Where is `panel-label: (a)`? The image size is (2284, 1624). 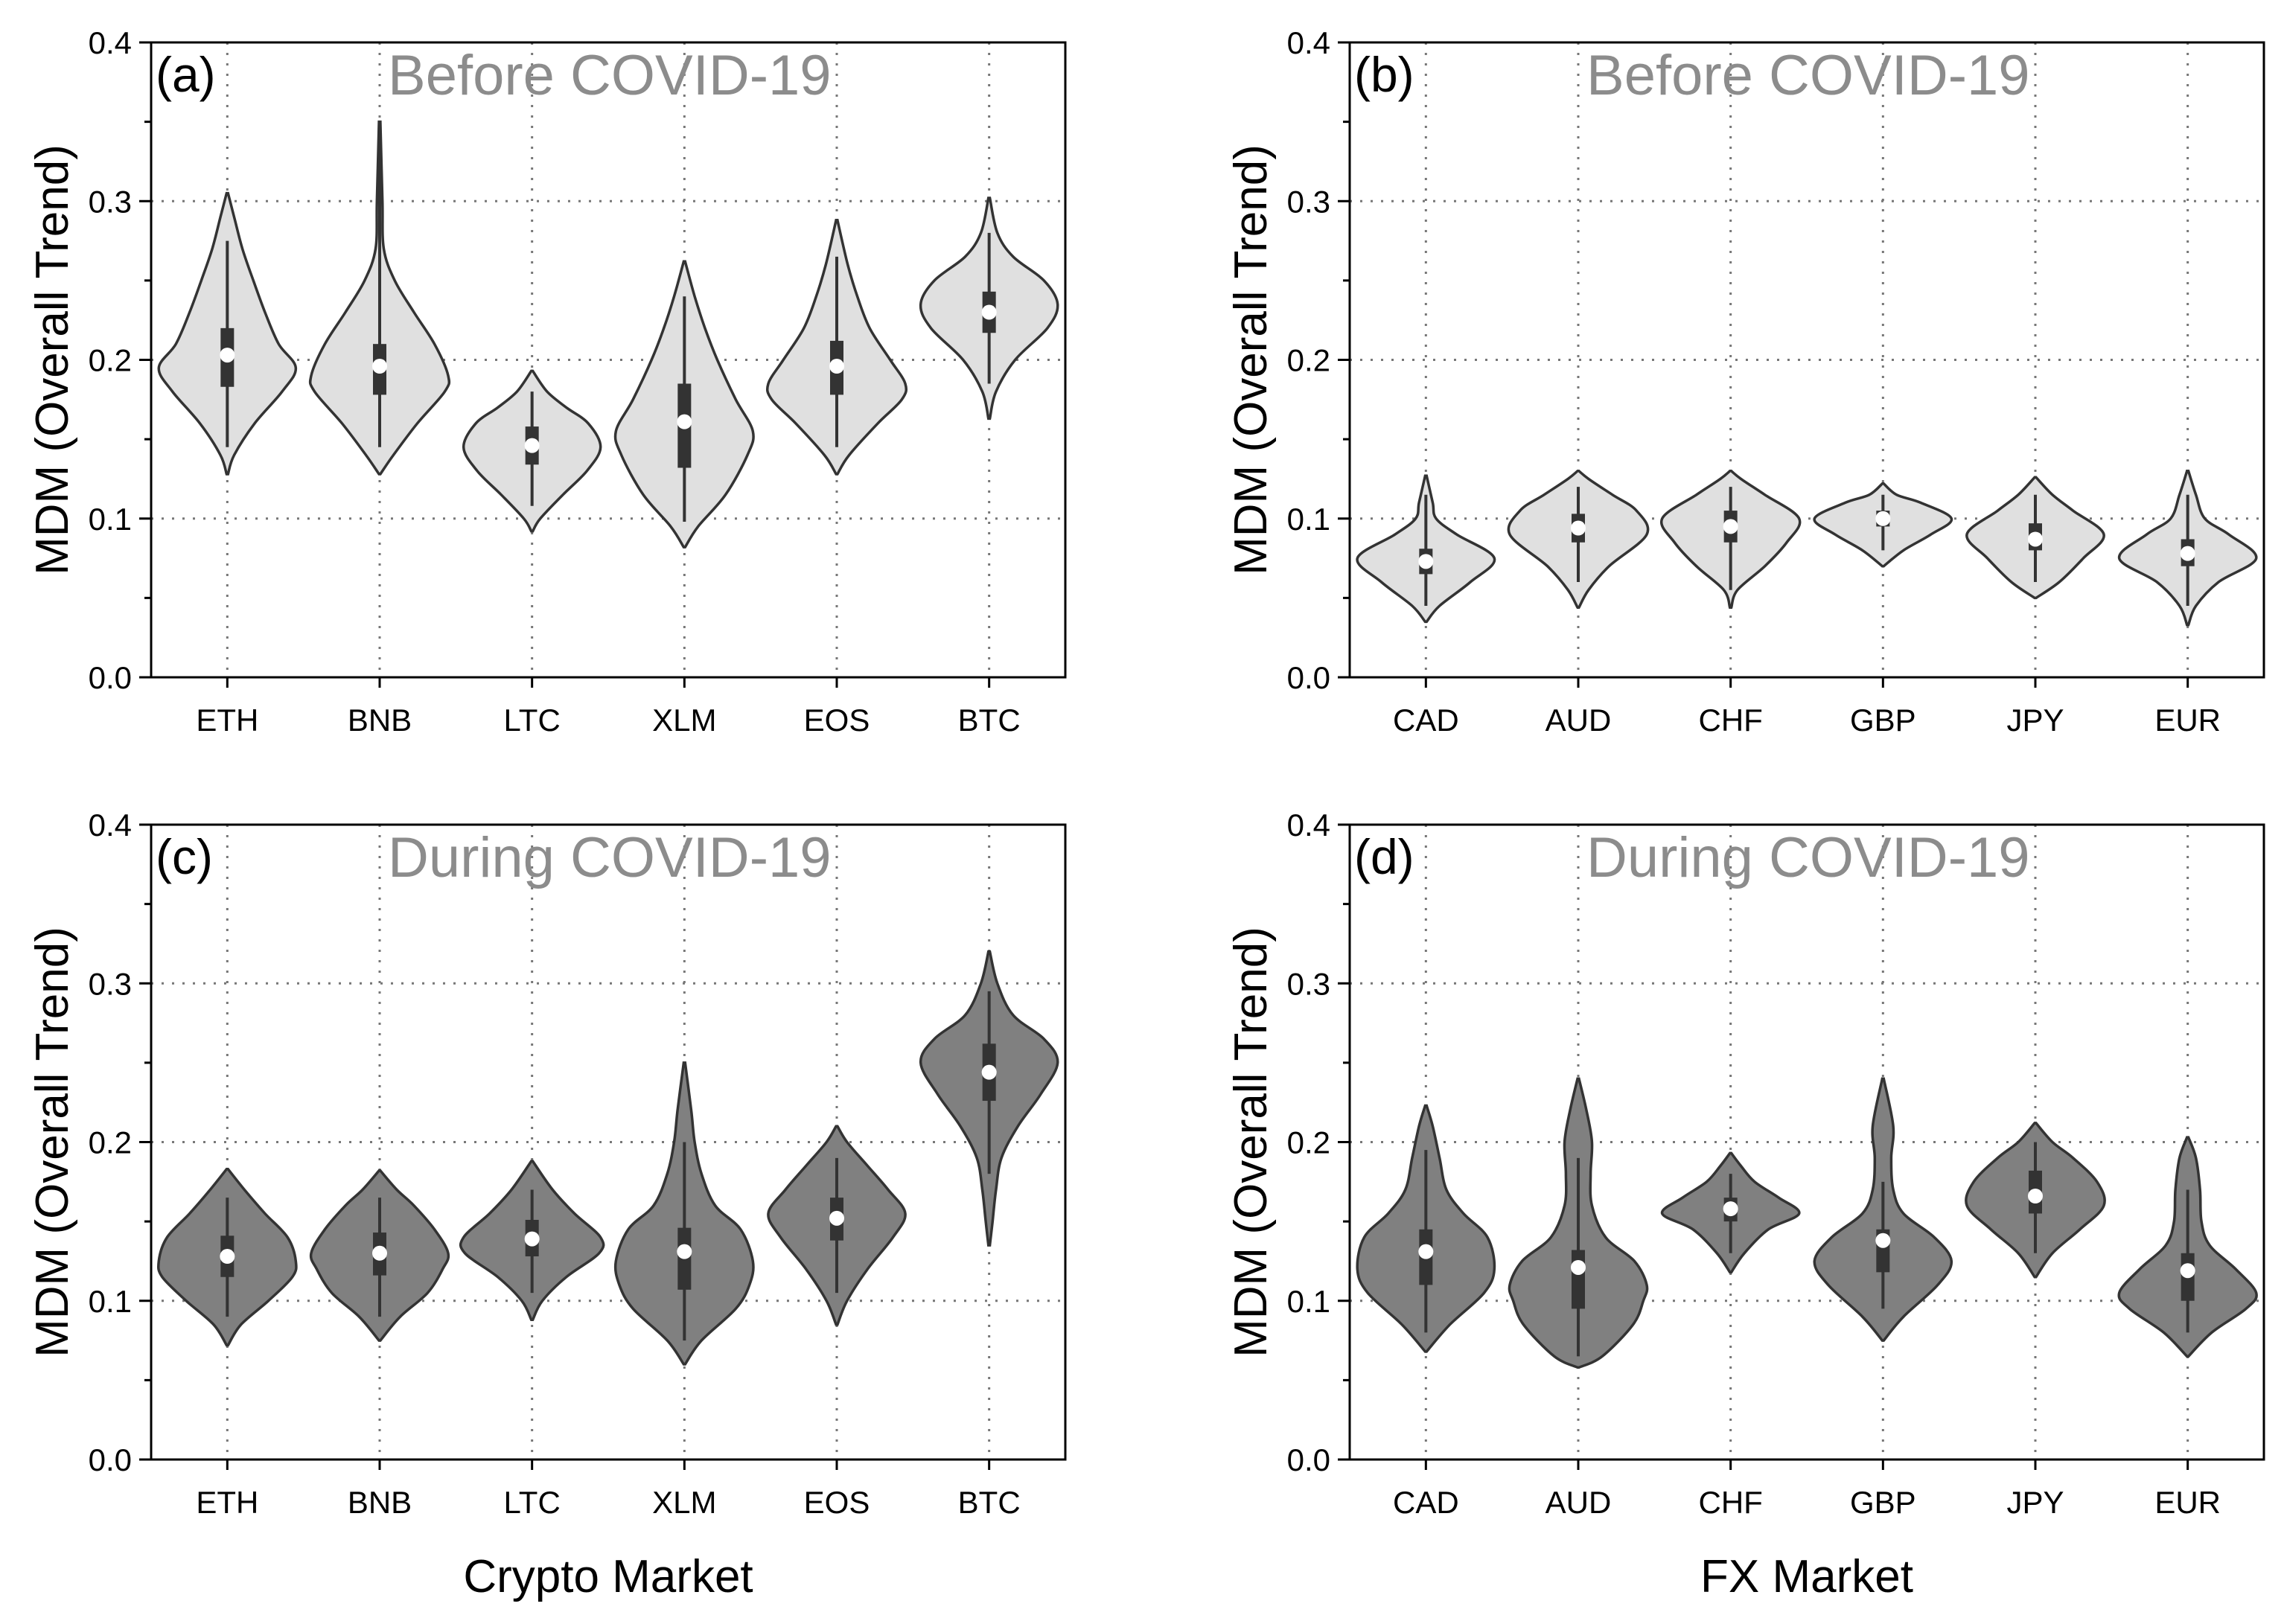 panel-label: (a) is located at coordinates (186, 74).